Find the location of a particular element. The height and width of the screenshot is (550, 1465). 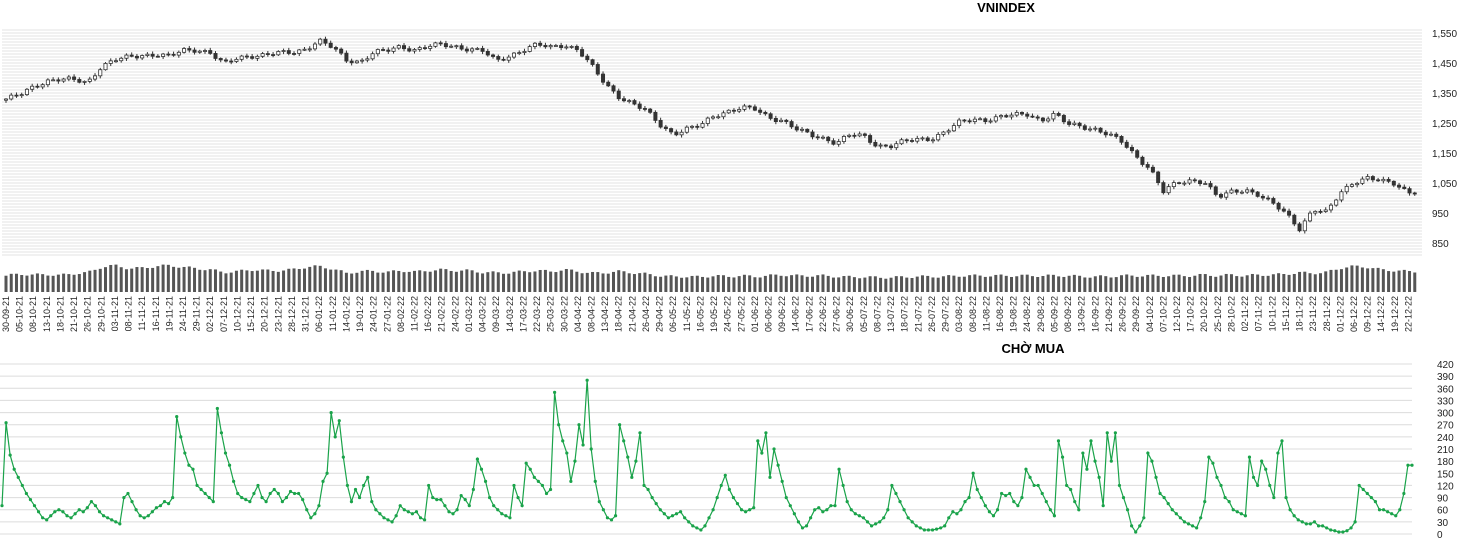

cho-mua-y-tick: 90 is located at coordinates (1443, 499).